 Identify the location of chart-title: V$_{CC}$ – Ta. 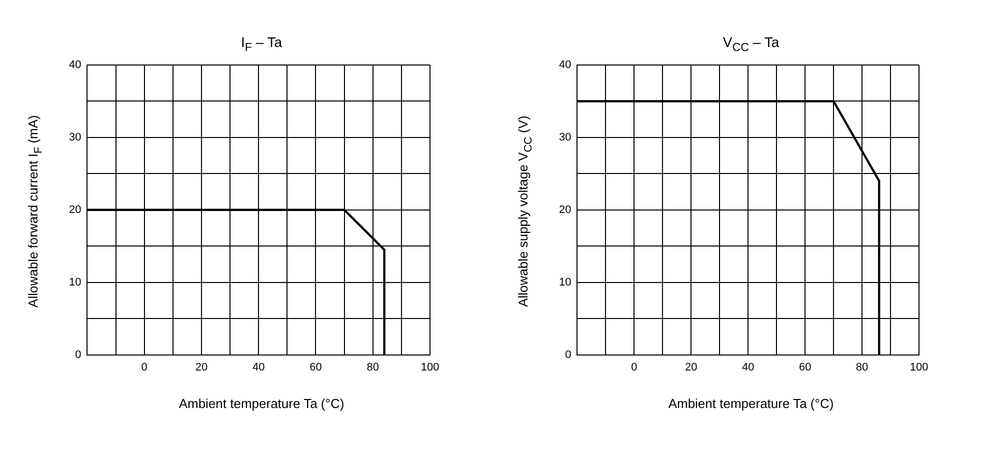
(751, 44).